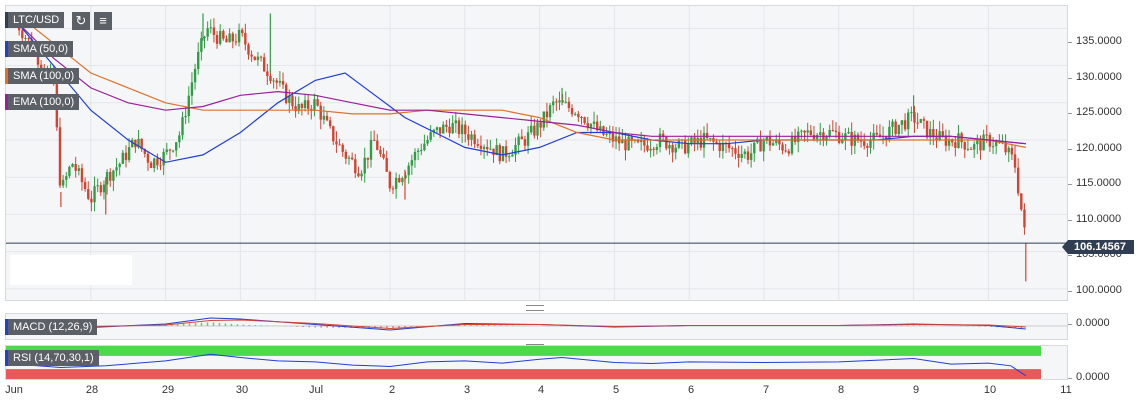 This screenshot has width=1148, height=417. I want to click on indicator-tag-sma50: SMA (50,0), so click(39, 49).